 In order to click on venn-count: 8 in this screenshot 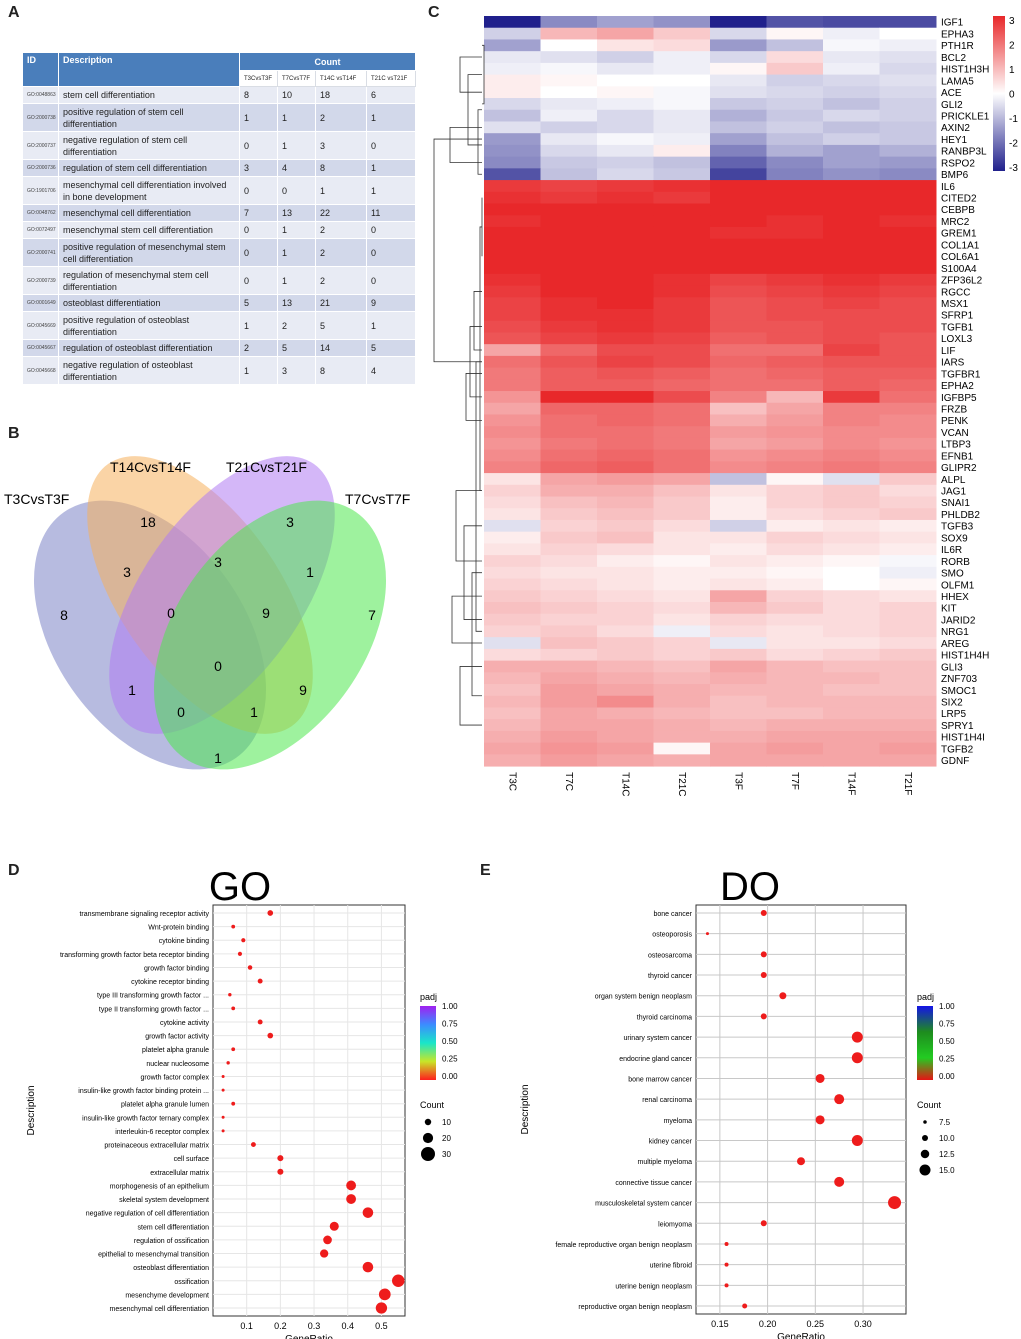, I will do `click(64, 615)`.